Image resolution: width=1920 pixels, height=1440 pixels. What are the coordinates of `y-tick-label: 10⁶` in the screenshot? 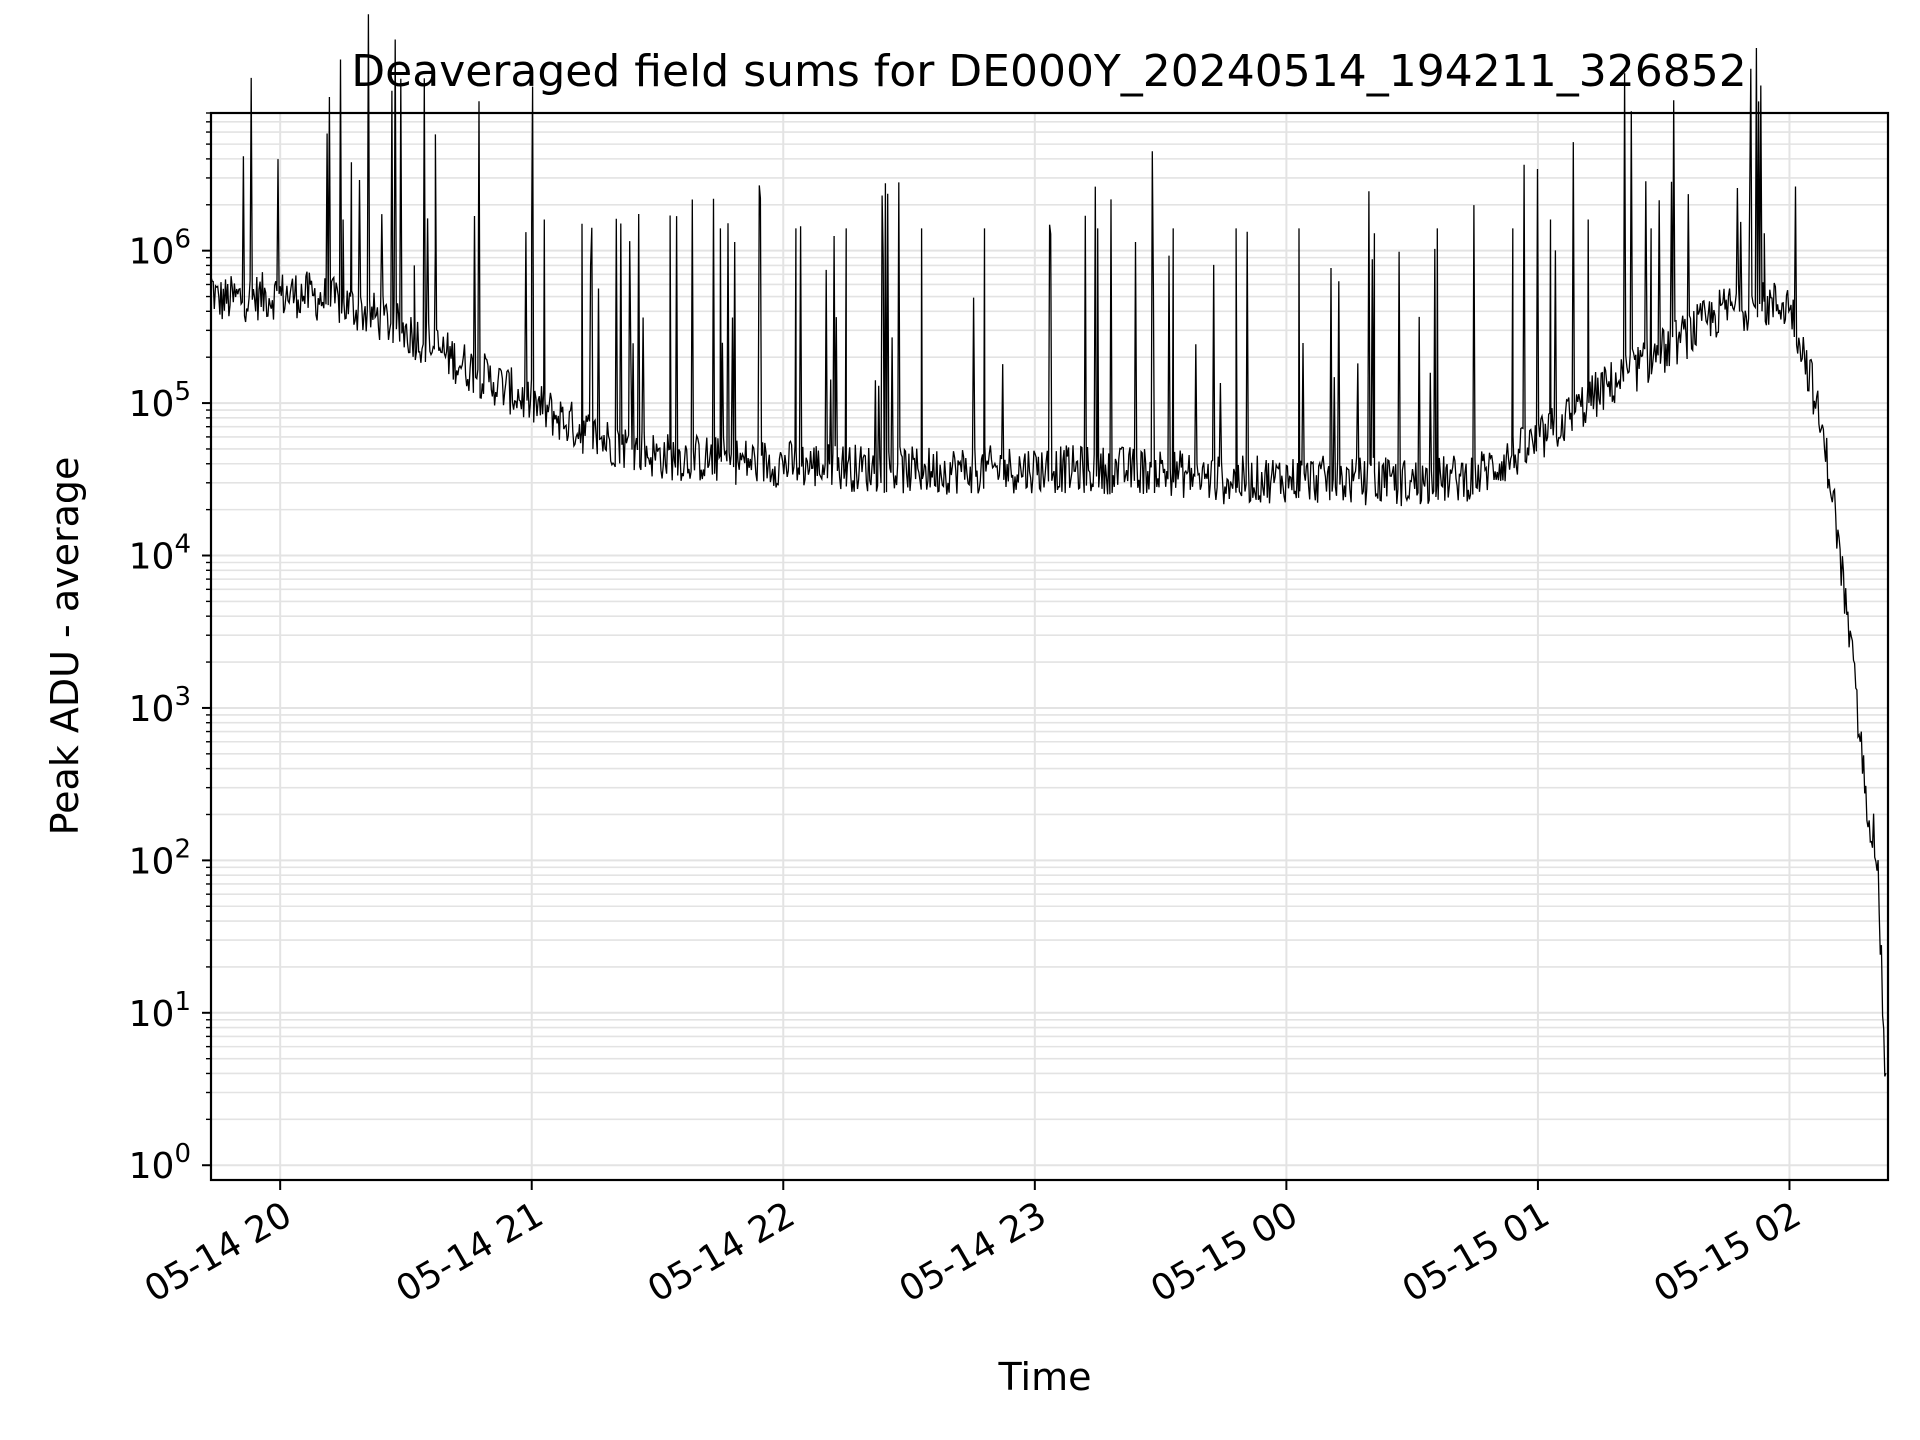 It's located at (160, 249).